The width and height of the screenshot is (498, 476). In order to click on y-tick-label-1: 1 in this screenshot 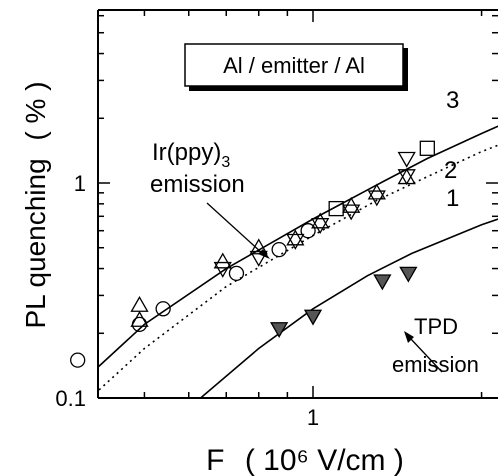, I will do `click(80, 183)`.